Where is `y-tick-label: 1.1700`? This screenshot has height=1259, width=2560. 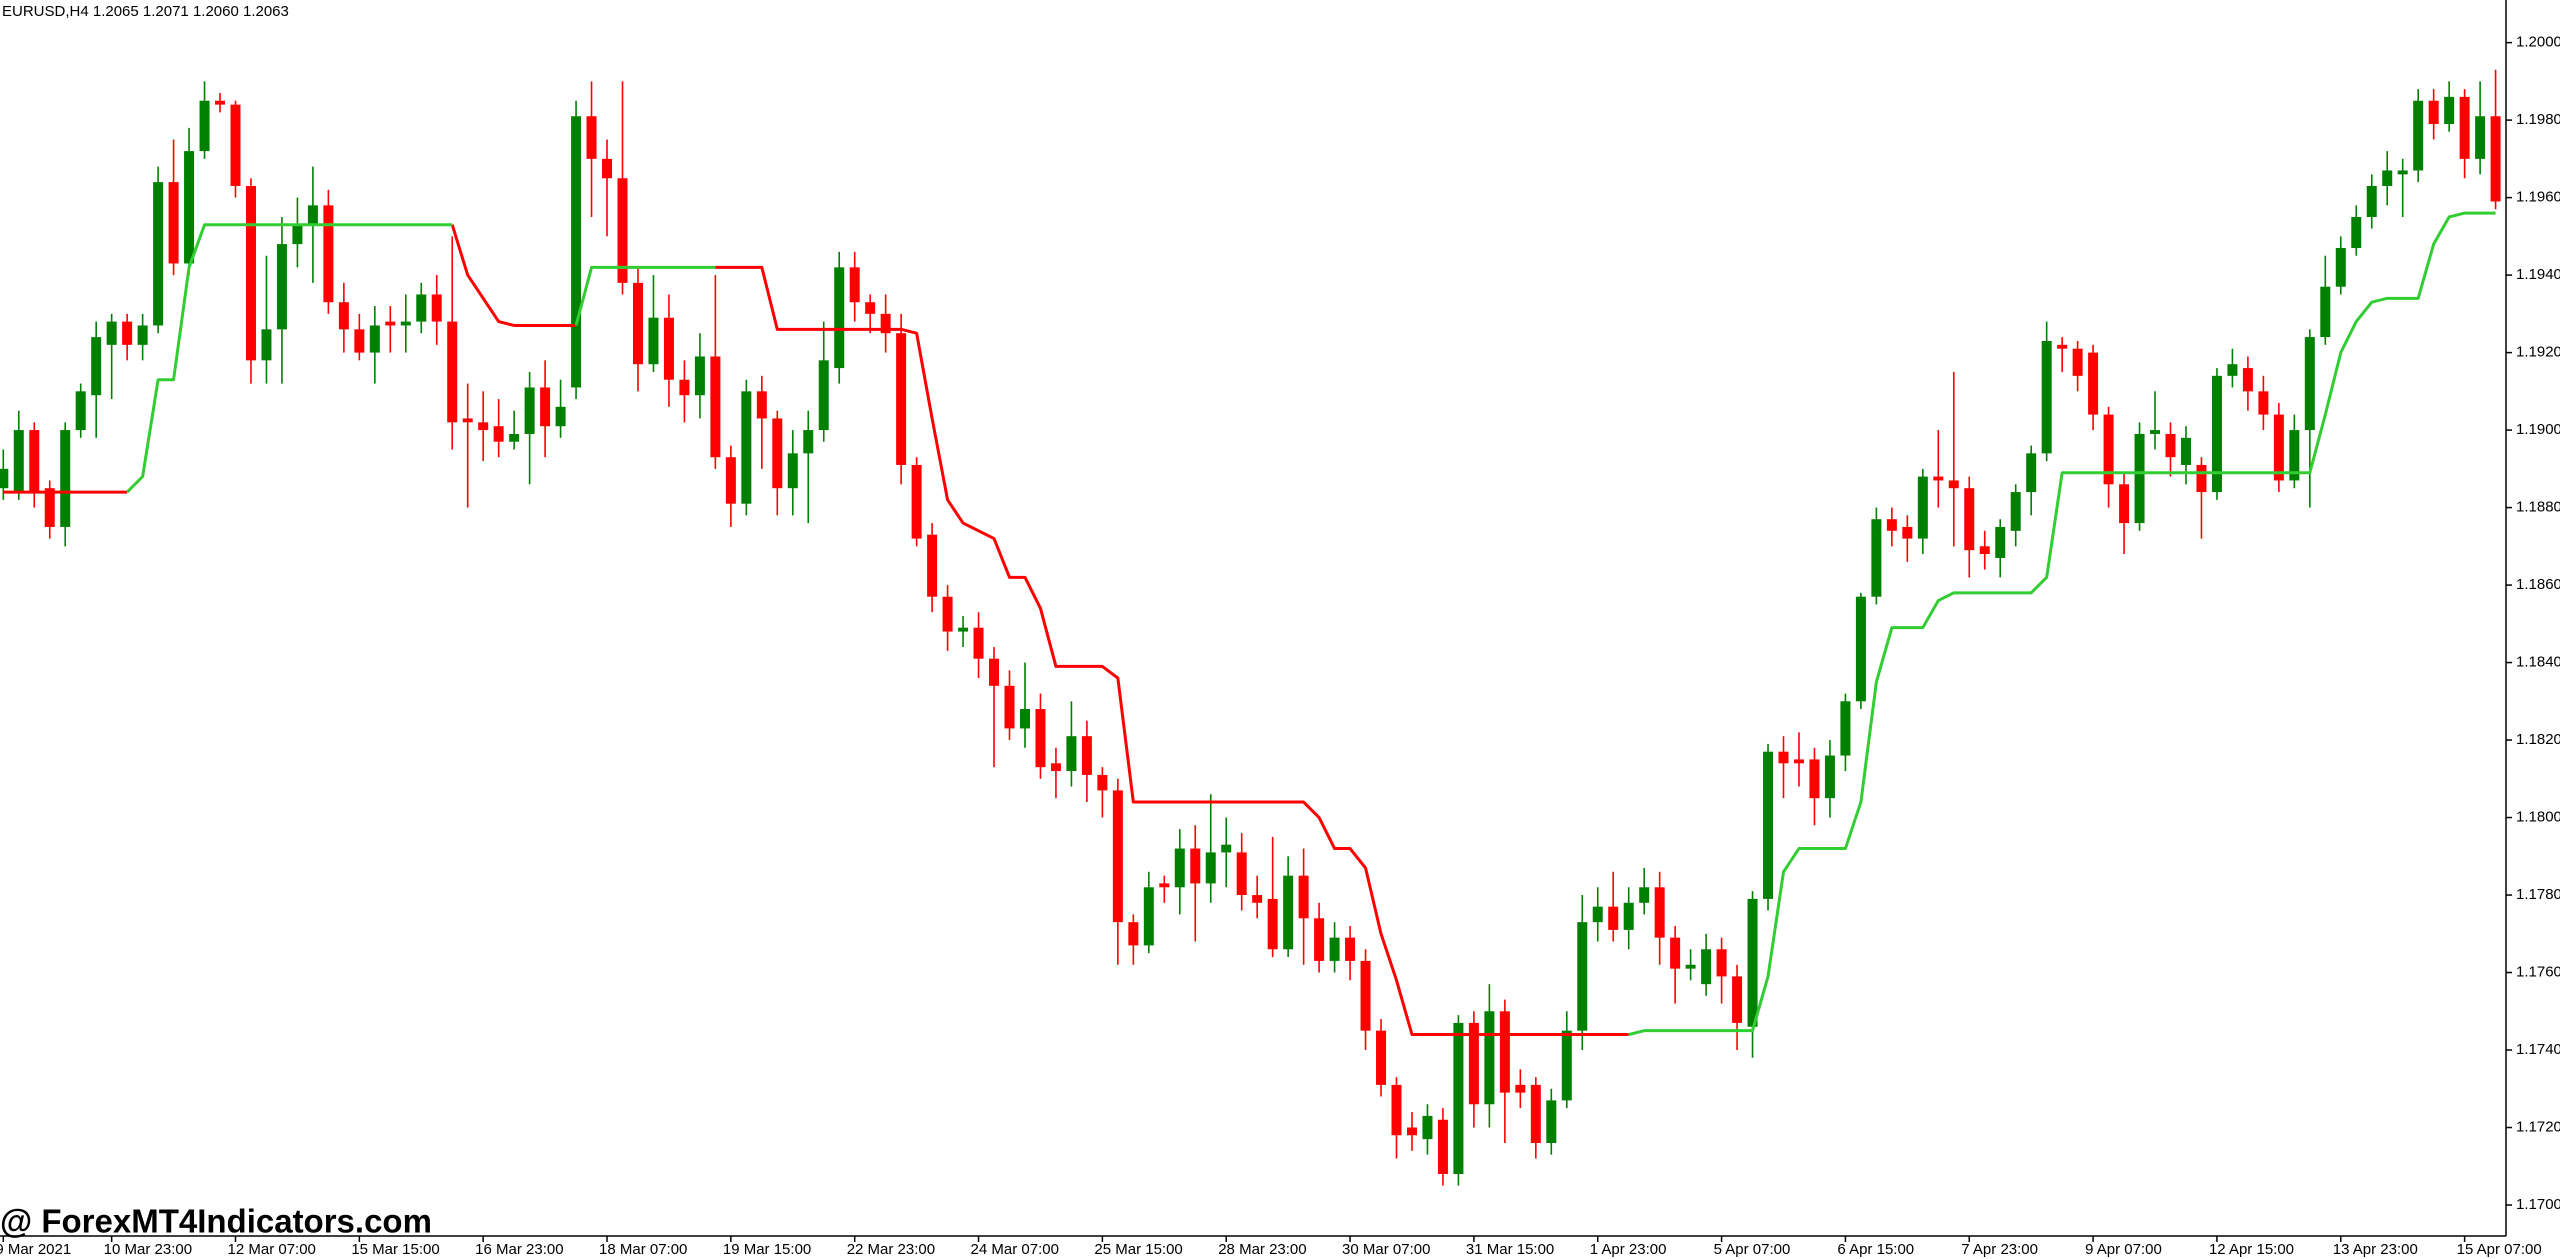 y-tick-label: 1.1700 is located at coordinates (2538, 1204).